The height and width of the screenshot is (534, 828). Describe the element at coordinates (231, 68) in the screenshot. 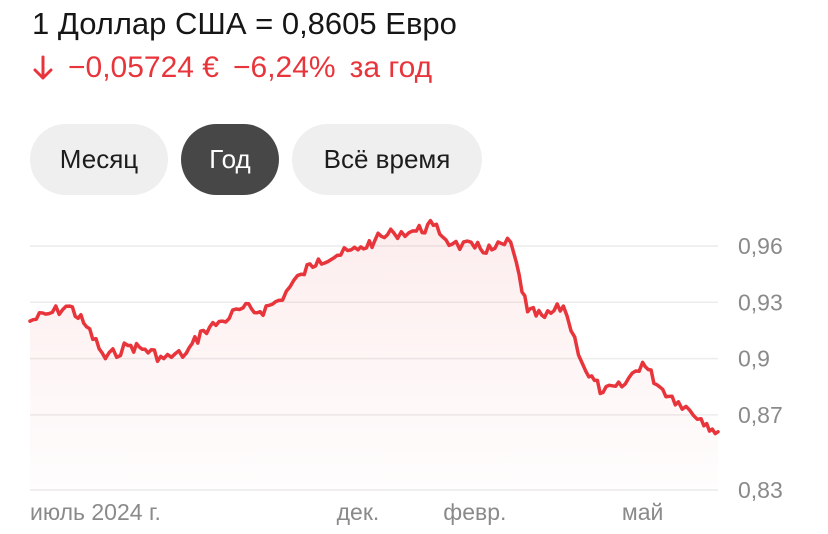

I see `rate-change-row: −0,05724 € −6,24% за год` at that location.